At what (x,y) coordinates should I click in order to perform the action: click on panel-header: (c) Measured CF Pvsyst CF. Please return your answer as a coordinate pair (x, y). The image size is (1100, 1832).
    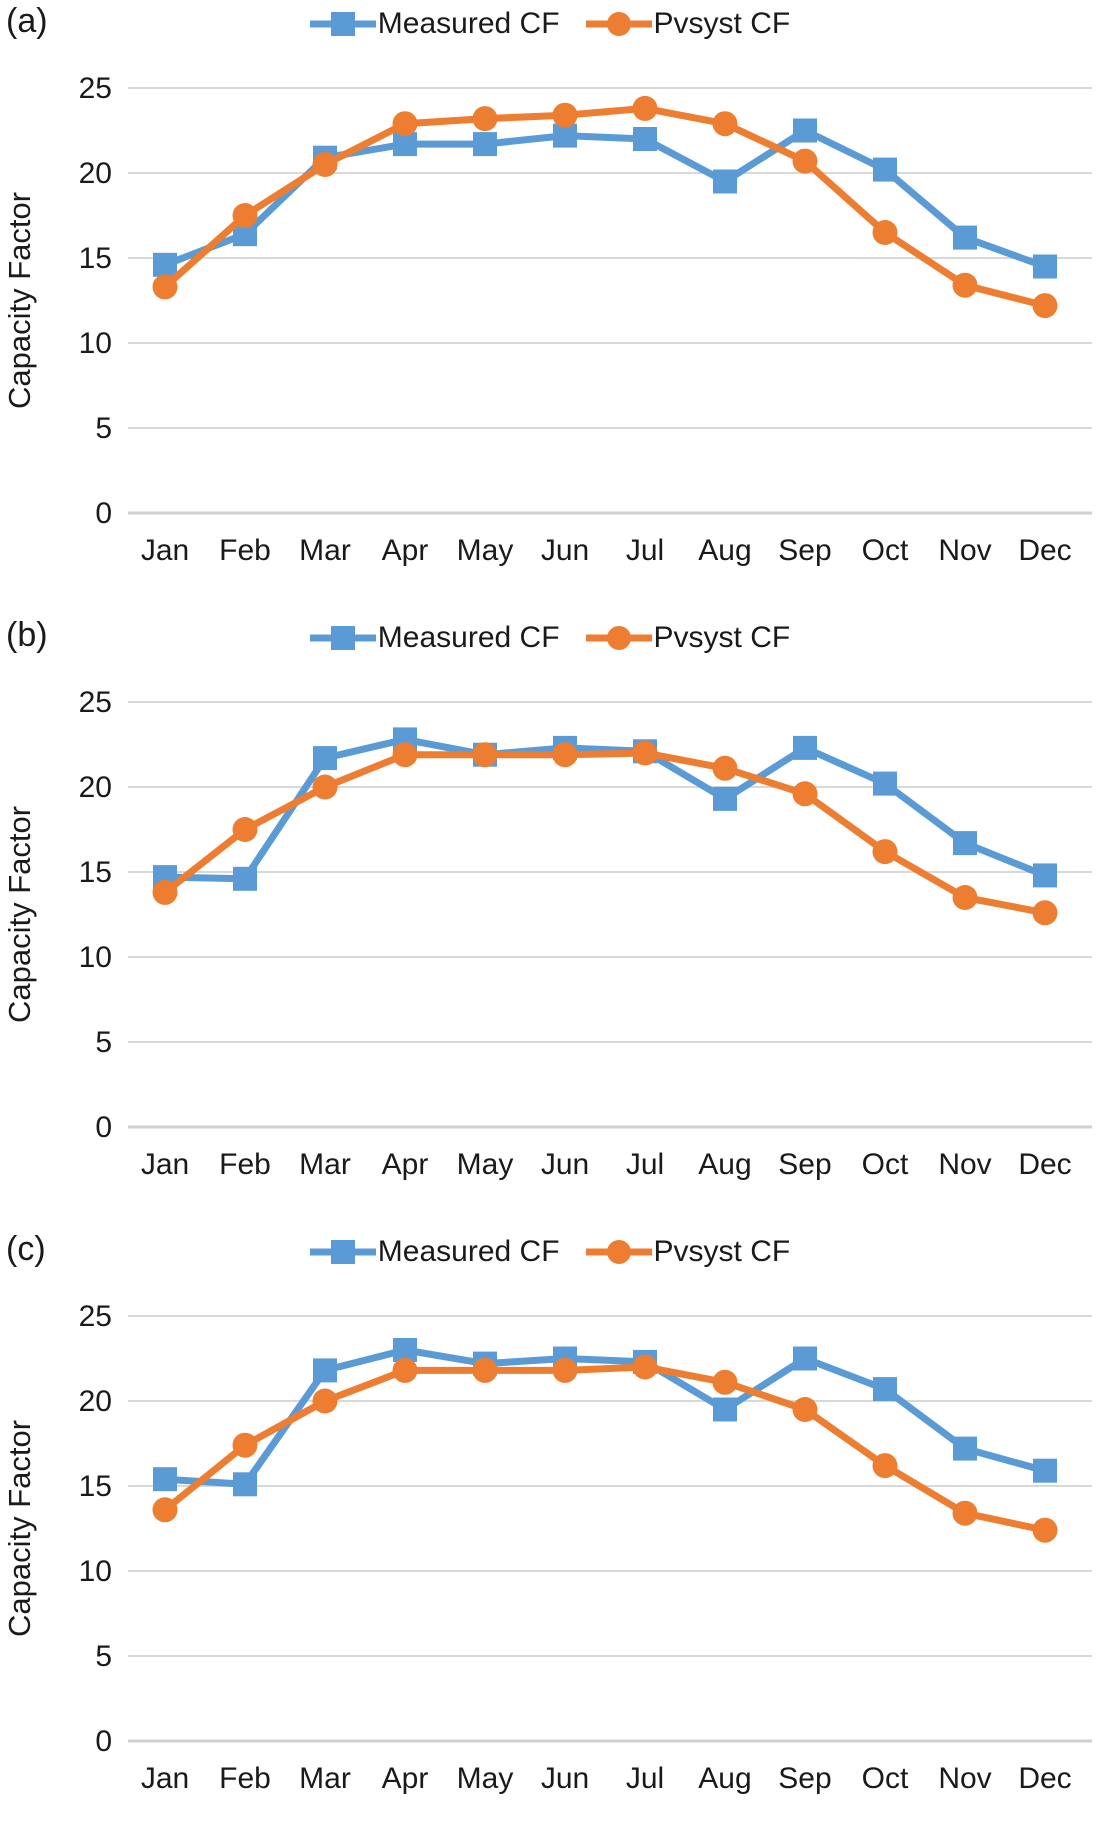
    Looking at the image, I should click on (550, 1252).